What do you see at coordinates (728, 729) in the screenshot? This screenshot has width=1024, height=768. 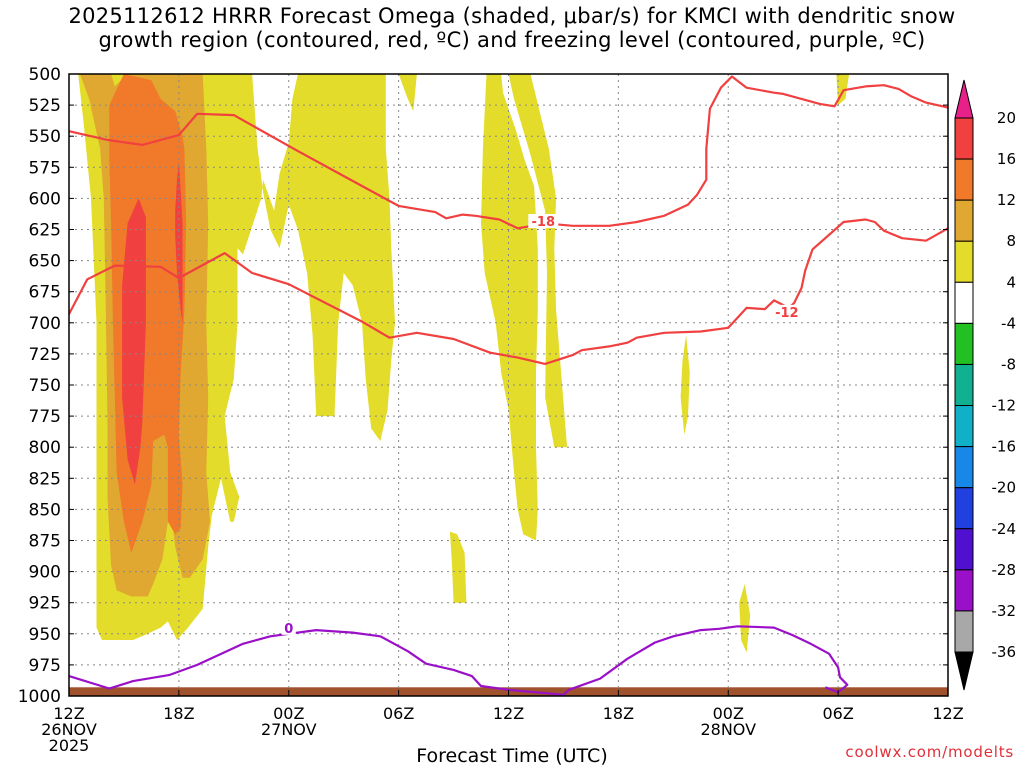 I see `x-tick-line-36-1: 28NOV` at bounding box center [728, 729].